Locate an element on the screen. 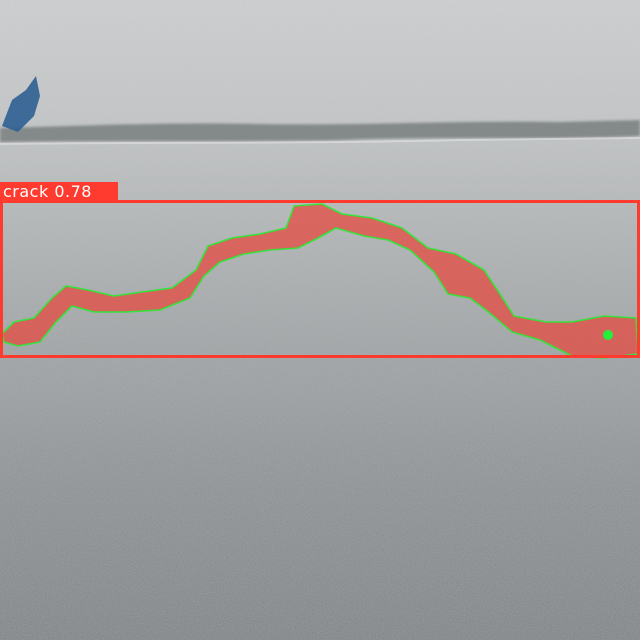 This screenshot has width=640, height=640. detection-label: crack 0.78 is located at coordinates (47, 192).